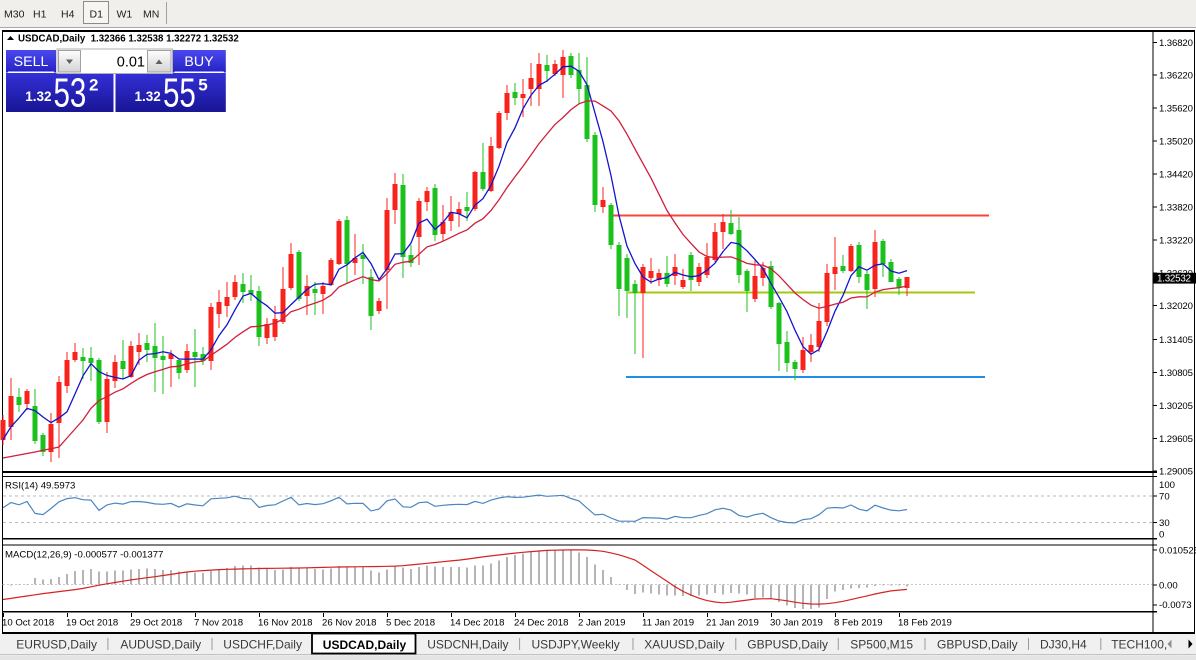 Image resolution: width=1196 pixels, height=660 pixels. Describe the element at coordinates (131, 63) in the screenshot. I see `svg-text: 0.01` at that location.